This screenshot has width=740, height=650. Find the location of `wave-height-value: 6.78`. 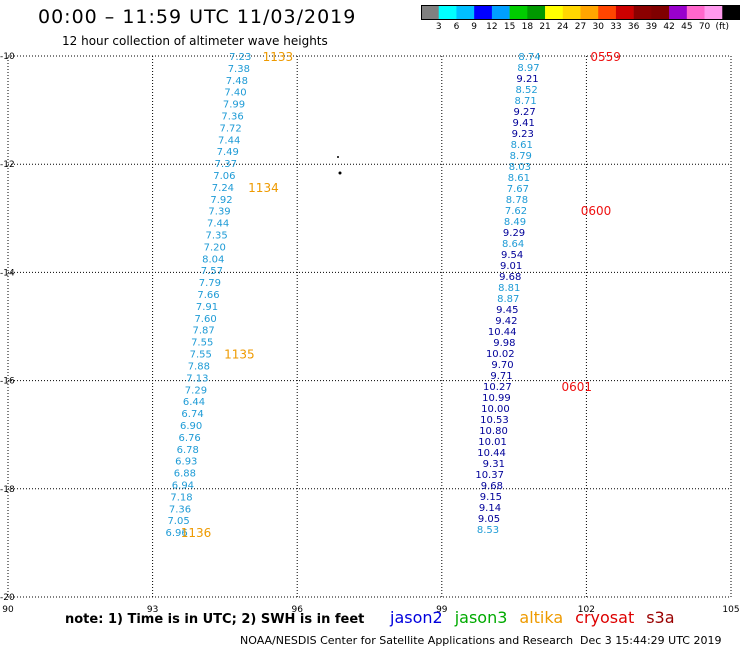

wave-height-value: 6.78 is located at coordinates (188, 450).